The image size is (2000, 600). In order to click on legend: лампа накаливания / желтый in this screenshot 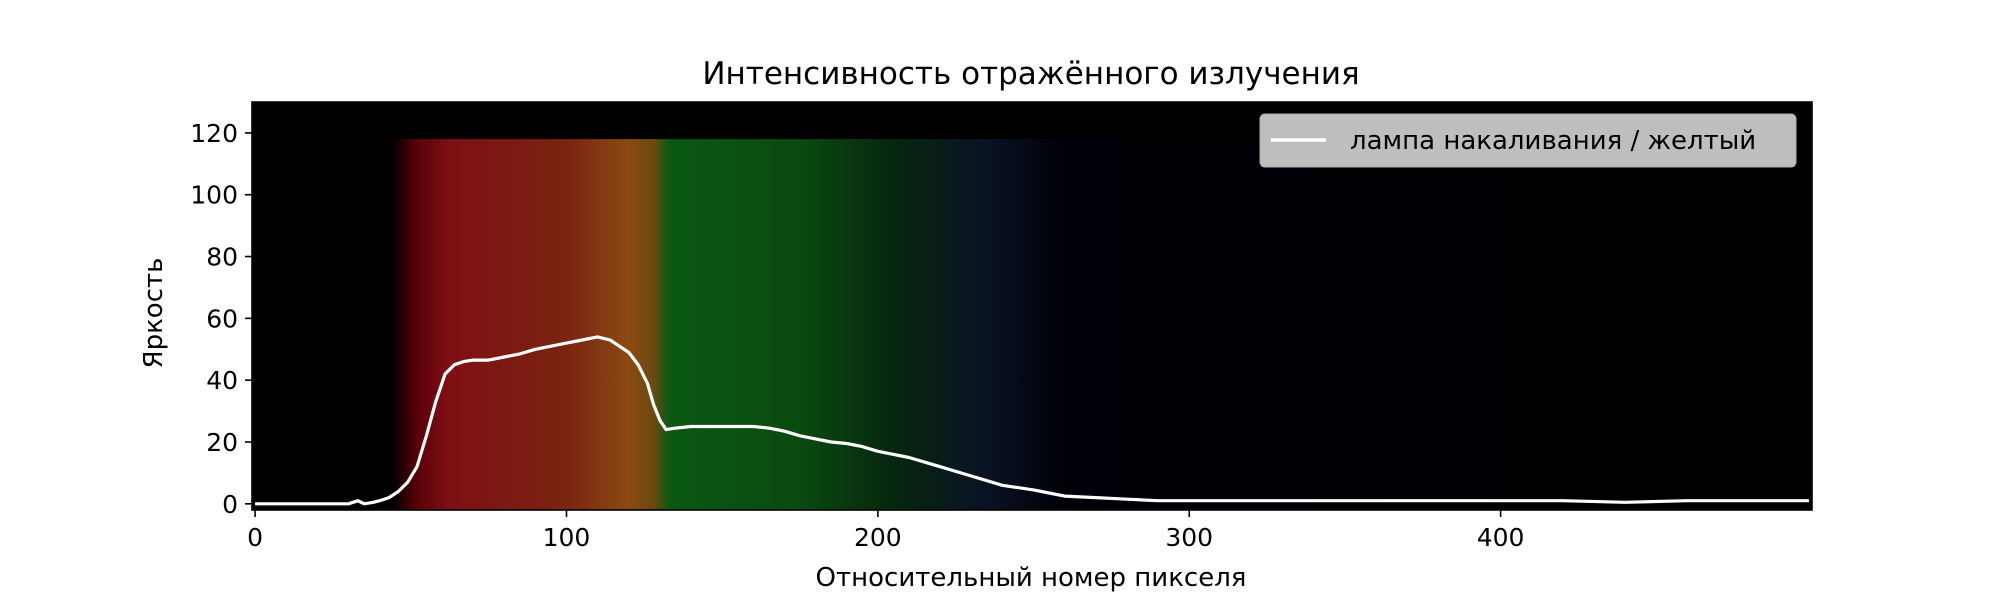, I will do `click(1528, 140)`.